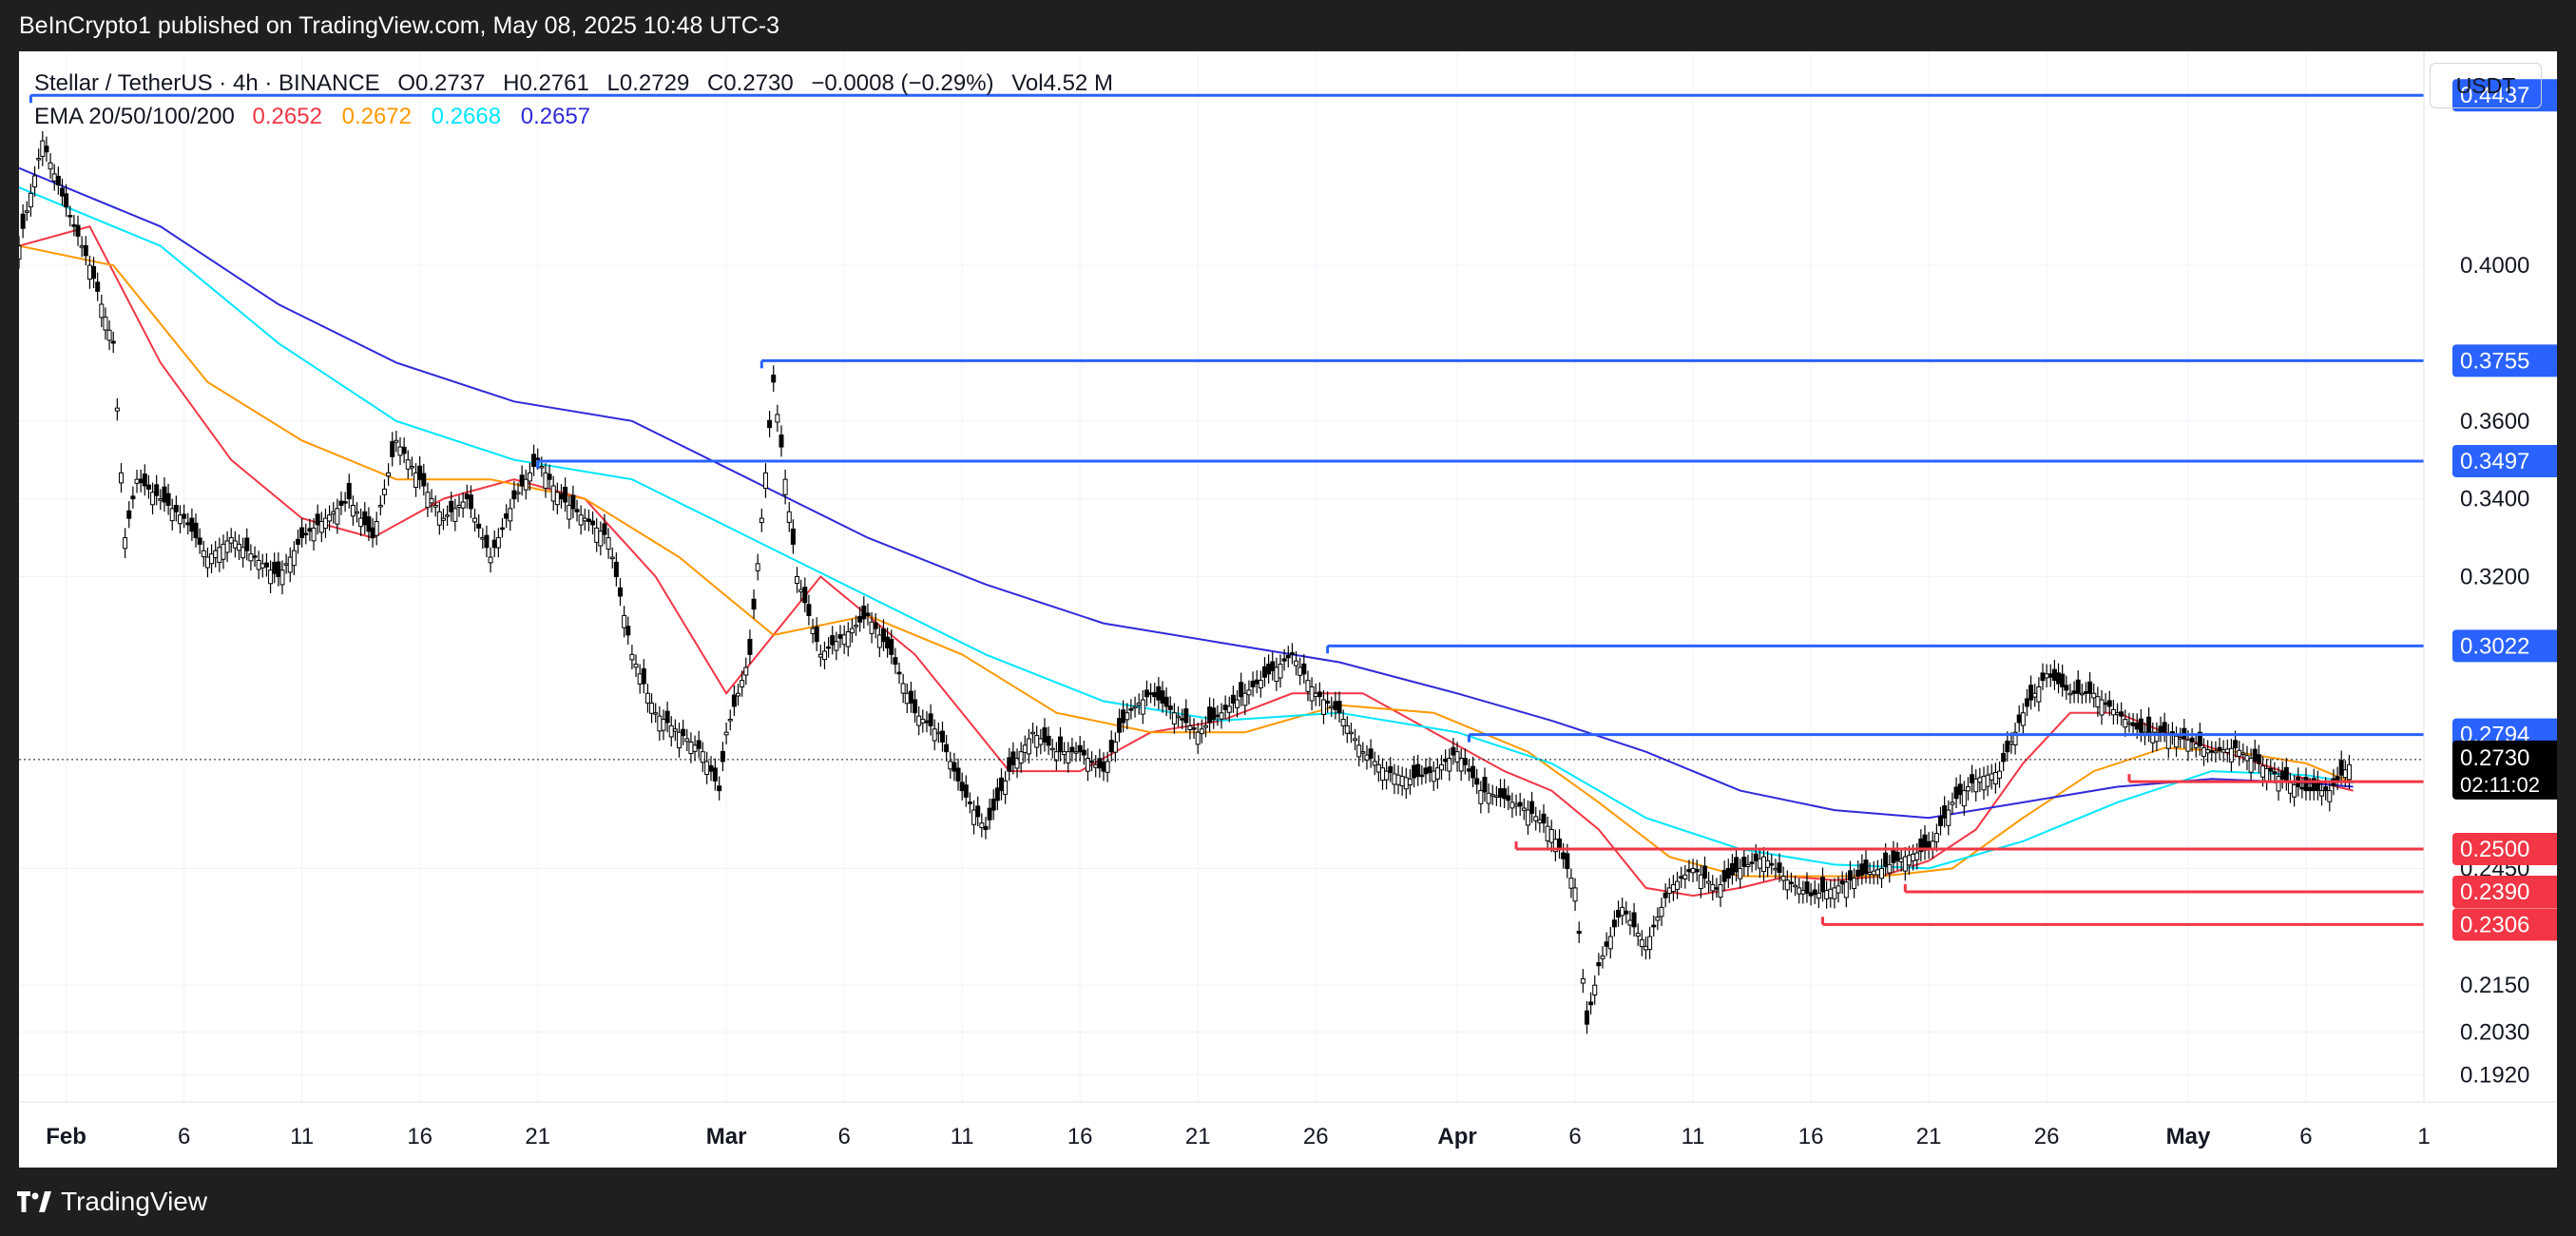 This screenshot has height=1236, width=2576. I want to click on resistance-label: 0.4437, so click(2494, 95).